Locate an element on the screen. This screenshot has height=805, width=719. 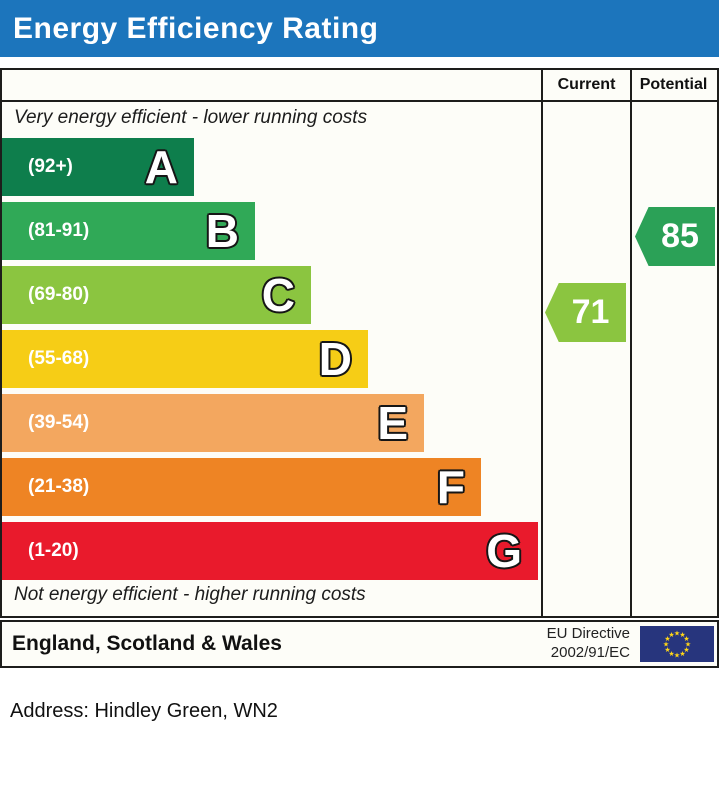
band-range-label: (81-91) is located at coordinates (59, 230).